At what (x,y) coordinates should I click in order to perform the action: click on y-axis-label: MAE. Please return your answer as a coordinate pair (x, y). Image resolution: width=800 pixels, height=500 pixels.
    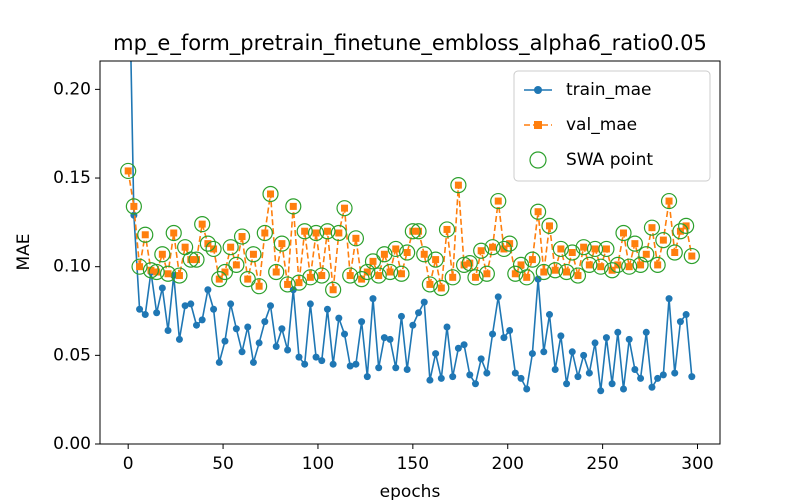
    Looking at the image, I should click on (24, 251).